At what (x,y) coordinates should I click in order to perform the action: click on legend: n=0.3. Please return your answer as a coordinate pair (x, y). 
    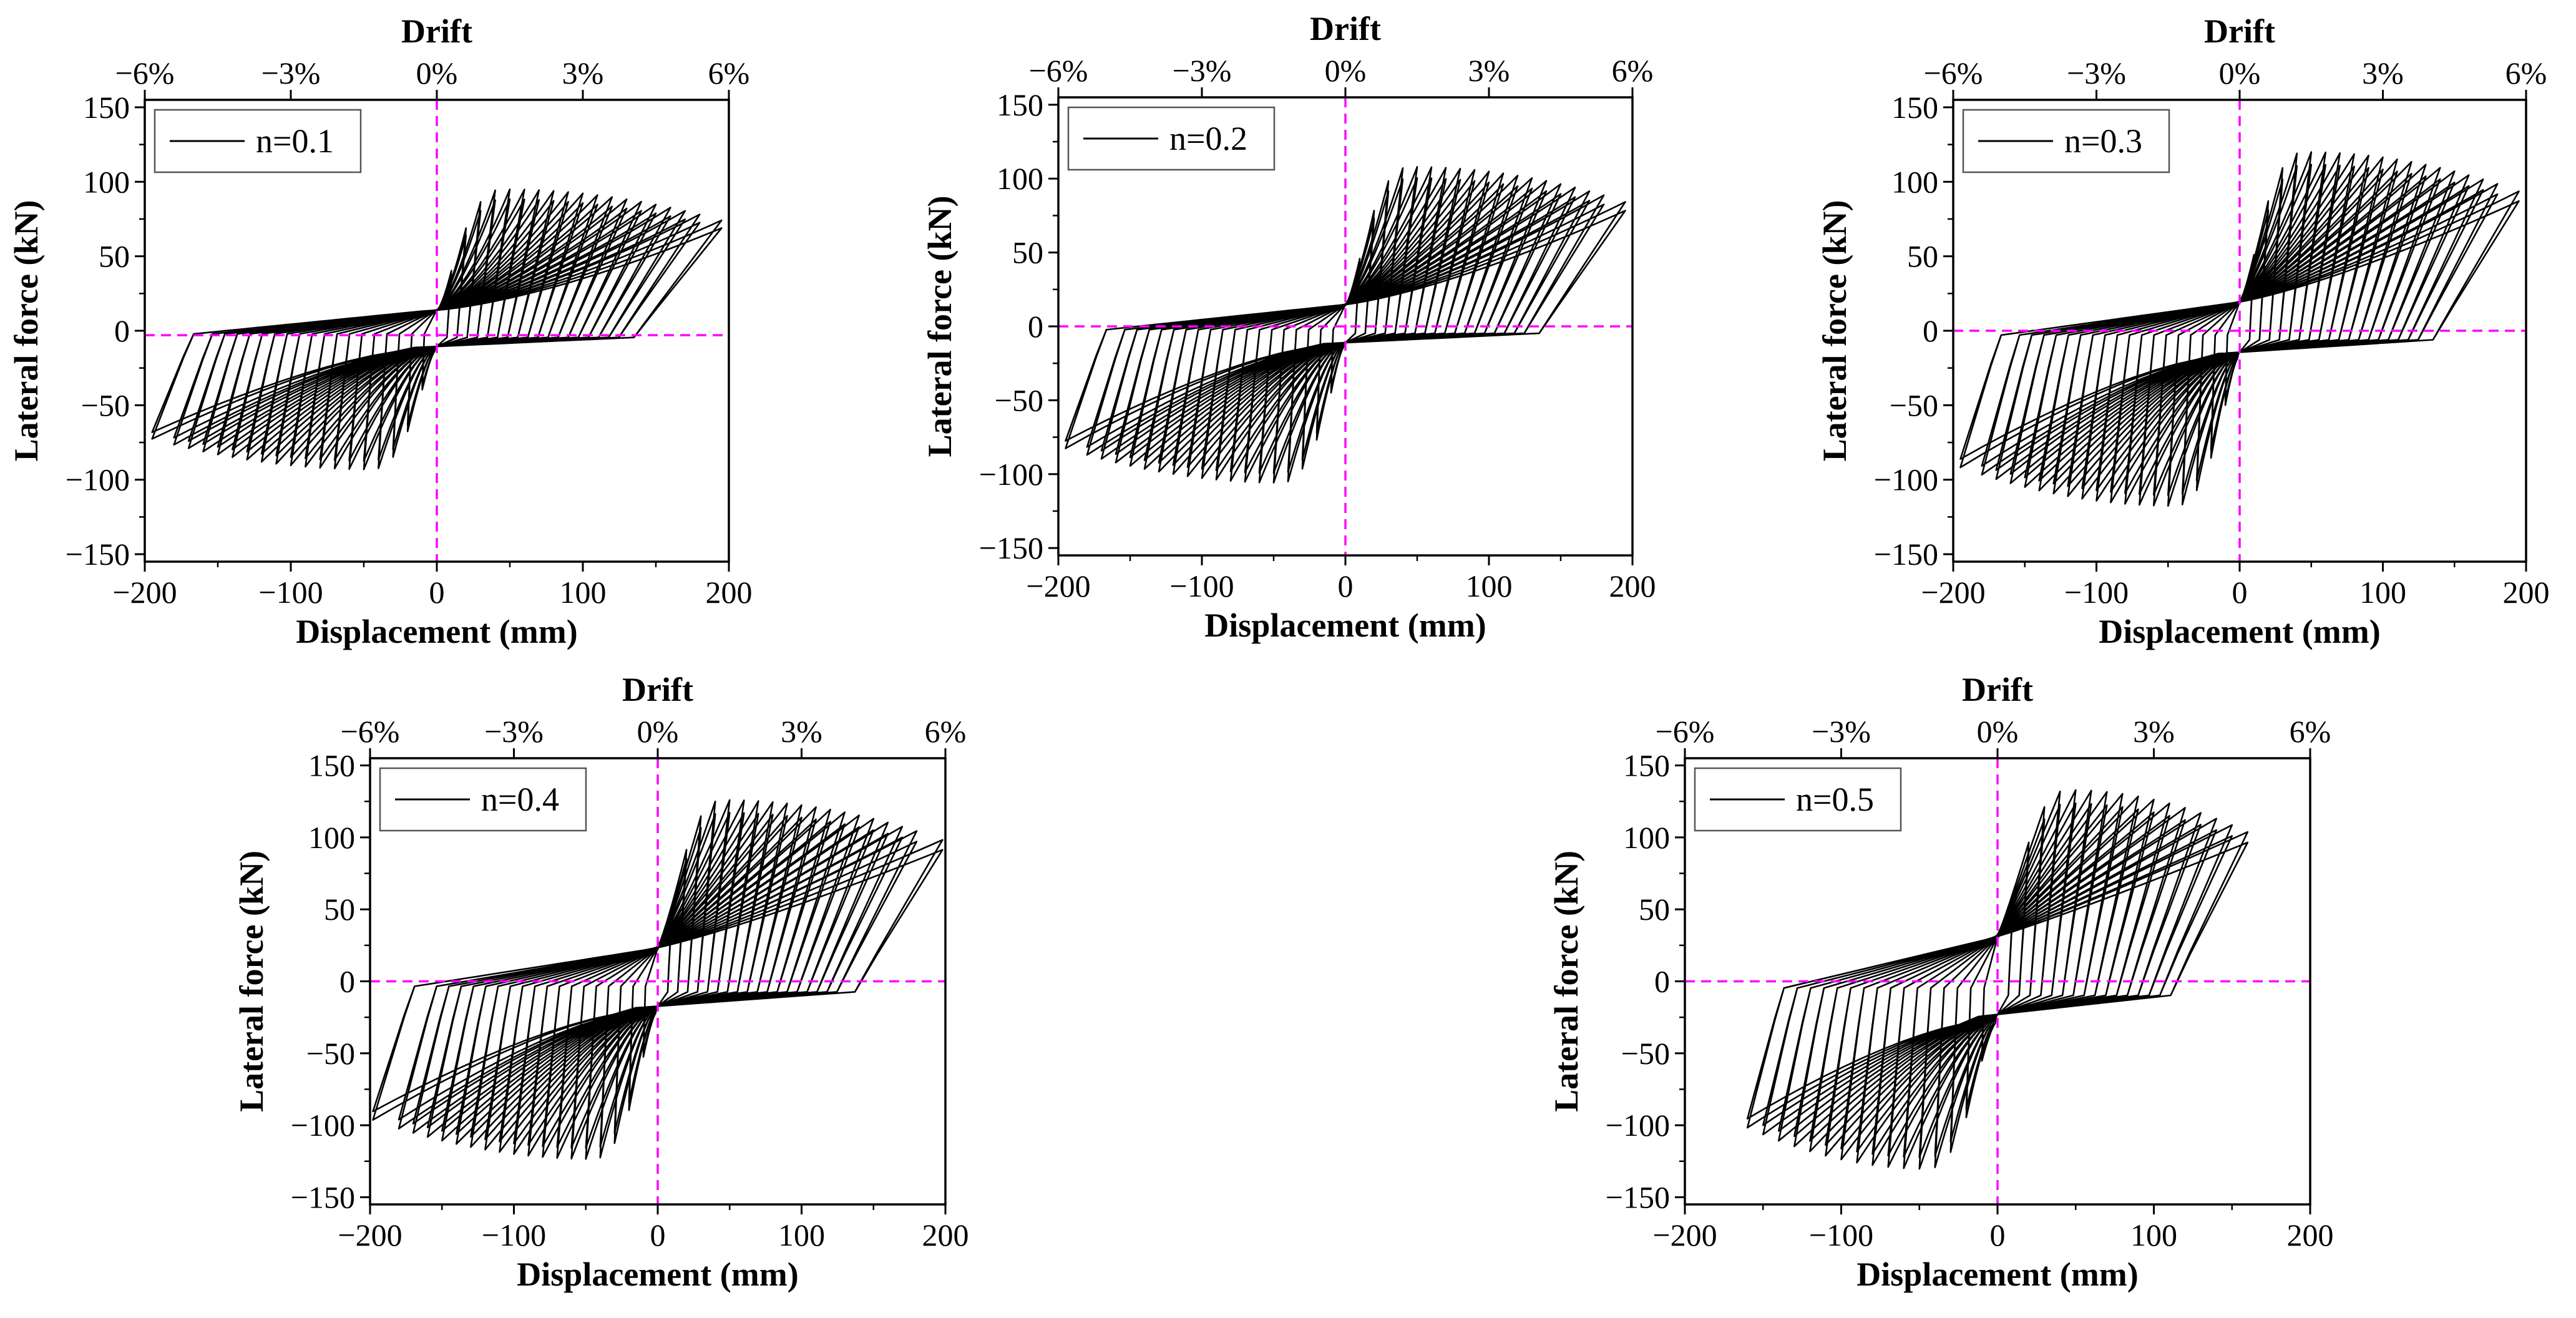
    Looking at the image, I should click on (2066, 141).